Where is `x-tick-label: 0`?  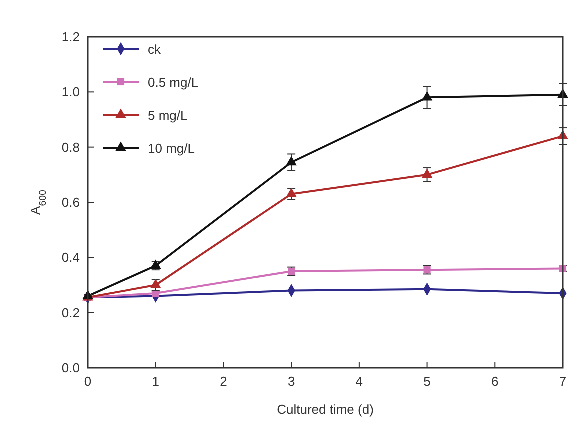
x-tick-label: 0 is located at coordinates (88, 381).